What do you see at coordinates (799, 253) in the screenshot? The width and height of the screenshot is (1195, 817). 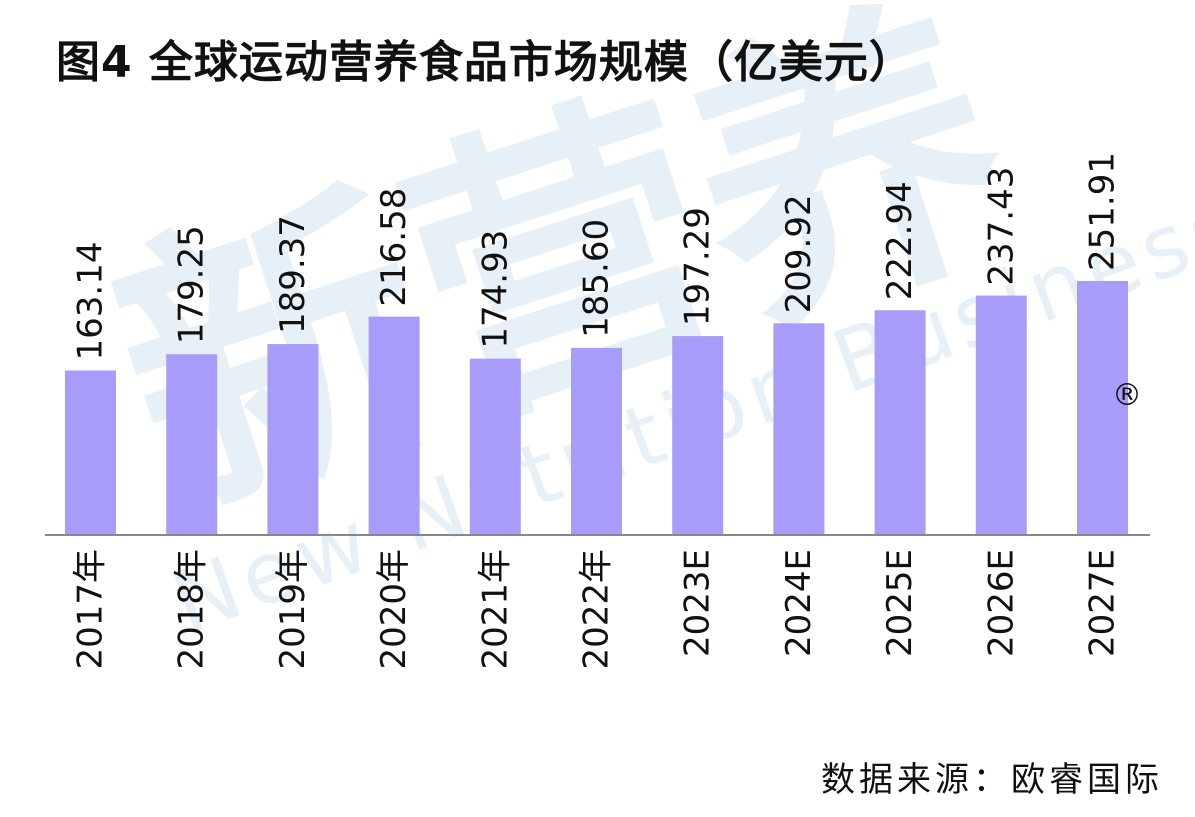 I see `data-label-7: 209.92` at bounding box center [799, 253].